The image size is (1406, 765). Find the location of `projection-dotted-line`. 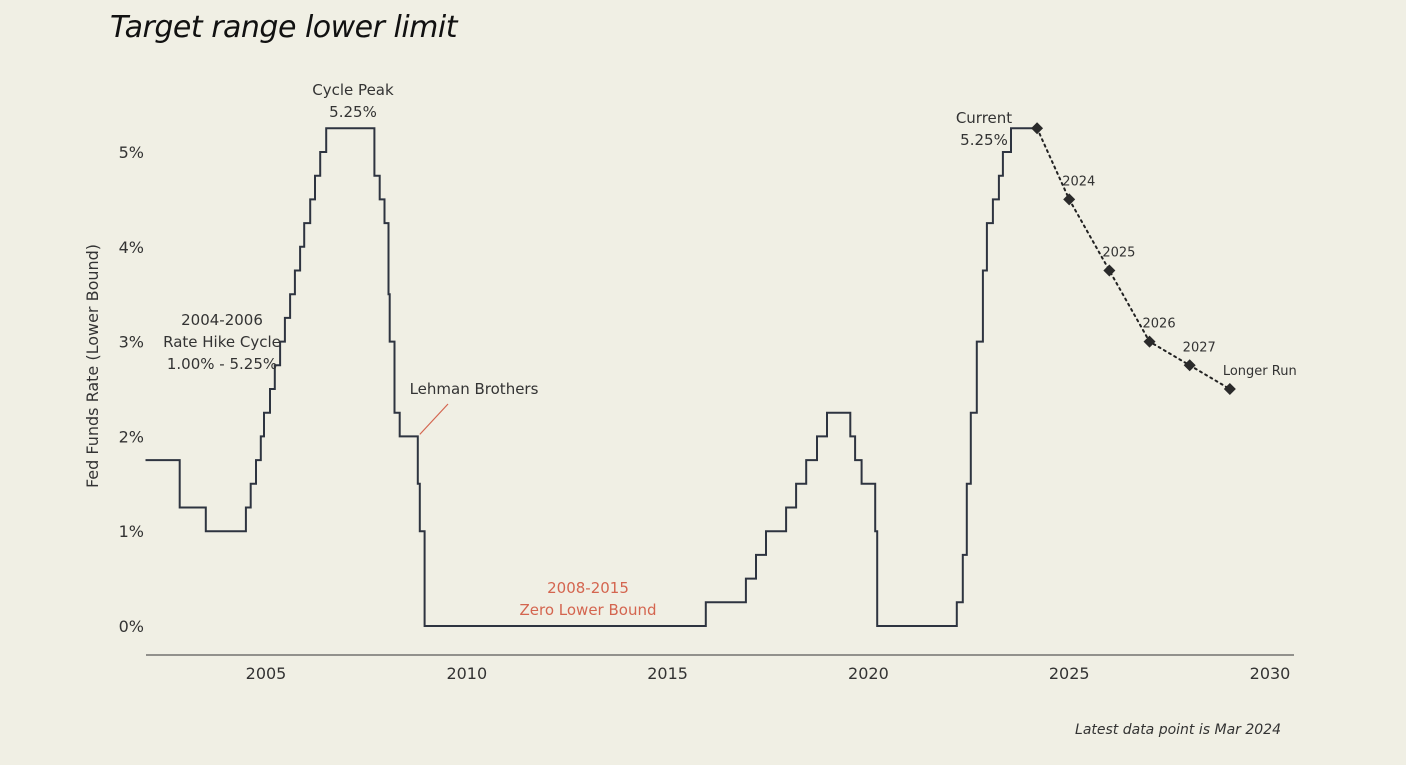

projection-dotted-line is located at coordinates (1133, 258).